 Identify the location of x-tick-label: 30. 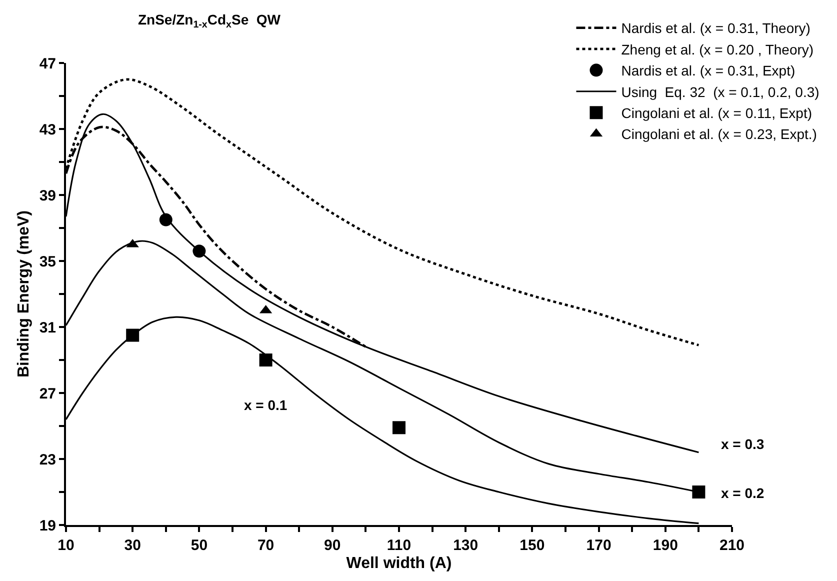
(132, 545).